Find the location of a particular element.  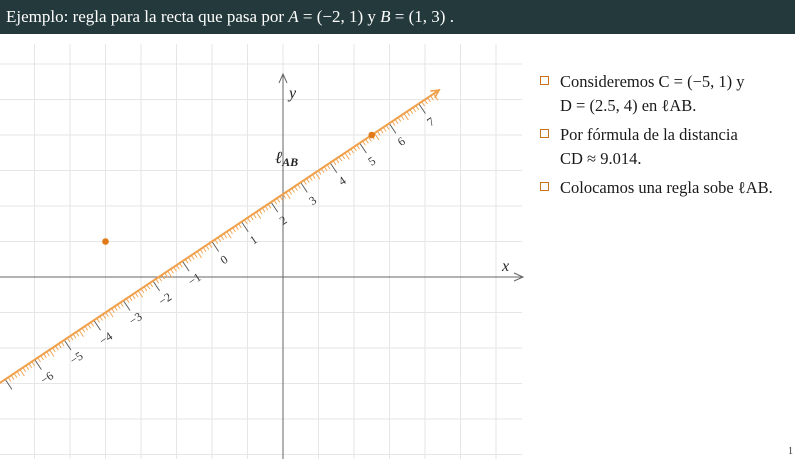

bullet-text-line1: Consideremos C = (−5, 1) y is located at coordinates (652, 81).